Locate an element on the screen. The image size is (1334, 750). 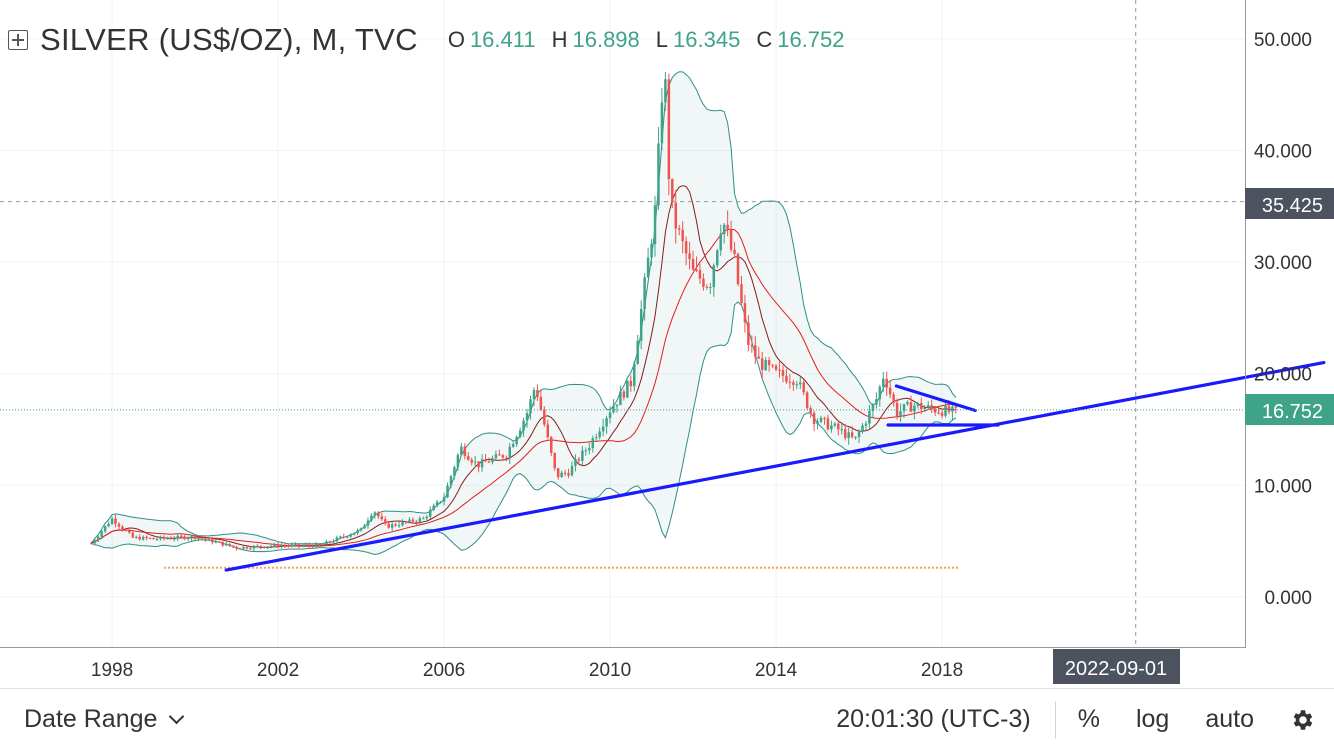
x-tick-label: 2002 is located at coordinates (278, 670).